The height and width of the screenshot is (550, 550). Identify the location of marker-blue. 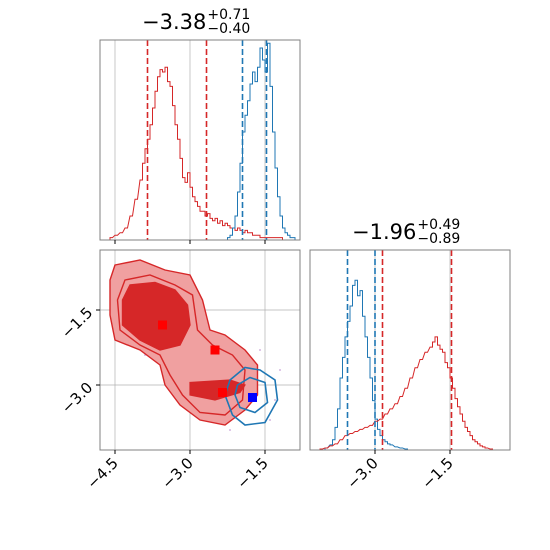
(252, 397).